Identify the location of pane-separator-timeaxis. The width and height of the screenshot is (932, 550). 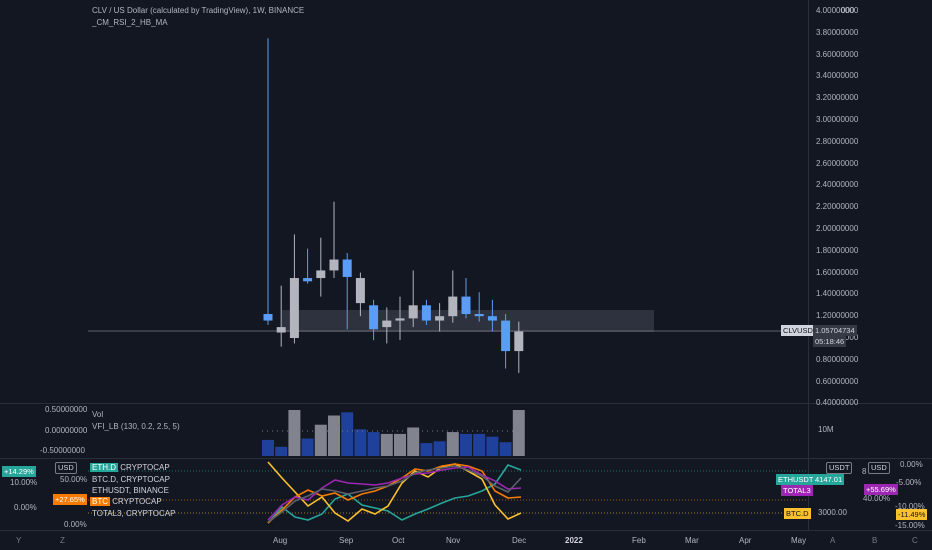
(466, 530).